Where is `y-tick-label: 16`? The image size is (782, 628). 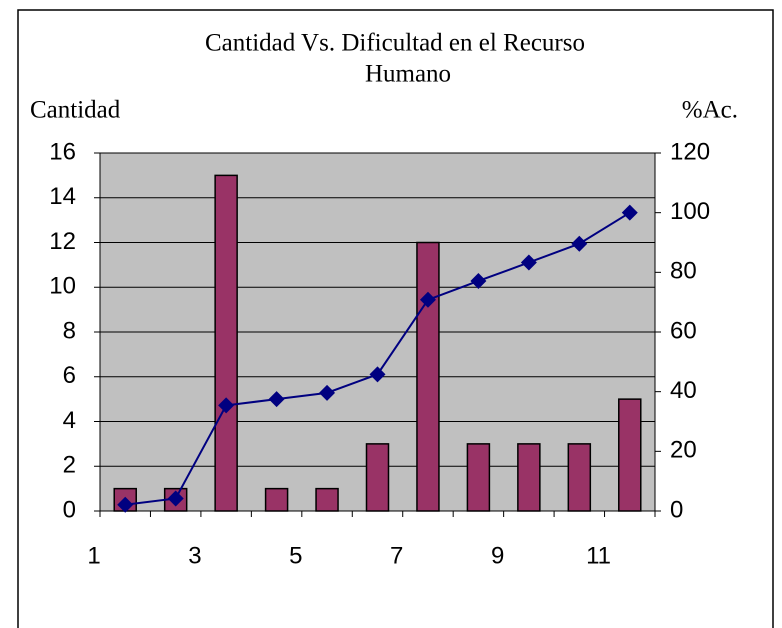 y-tick-label: 16 is located at coordinates (62, 151).